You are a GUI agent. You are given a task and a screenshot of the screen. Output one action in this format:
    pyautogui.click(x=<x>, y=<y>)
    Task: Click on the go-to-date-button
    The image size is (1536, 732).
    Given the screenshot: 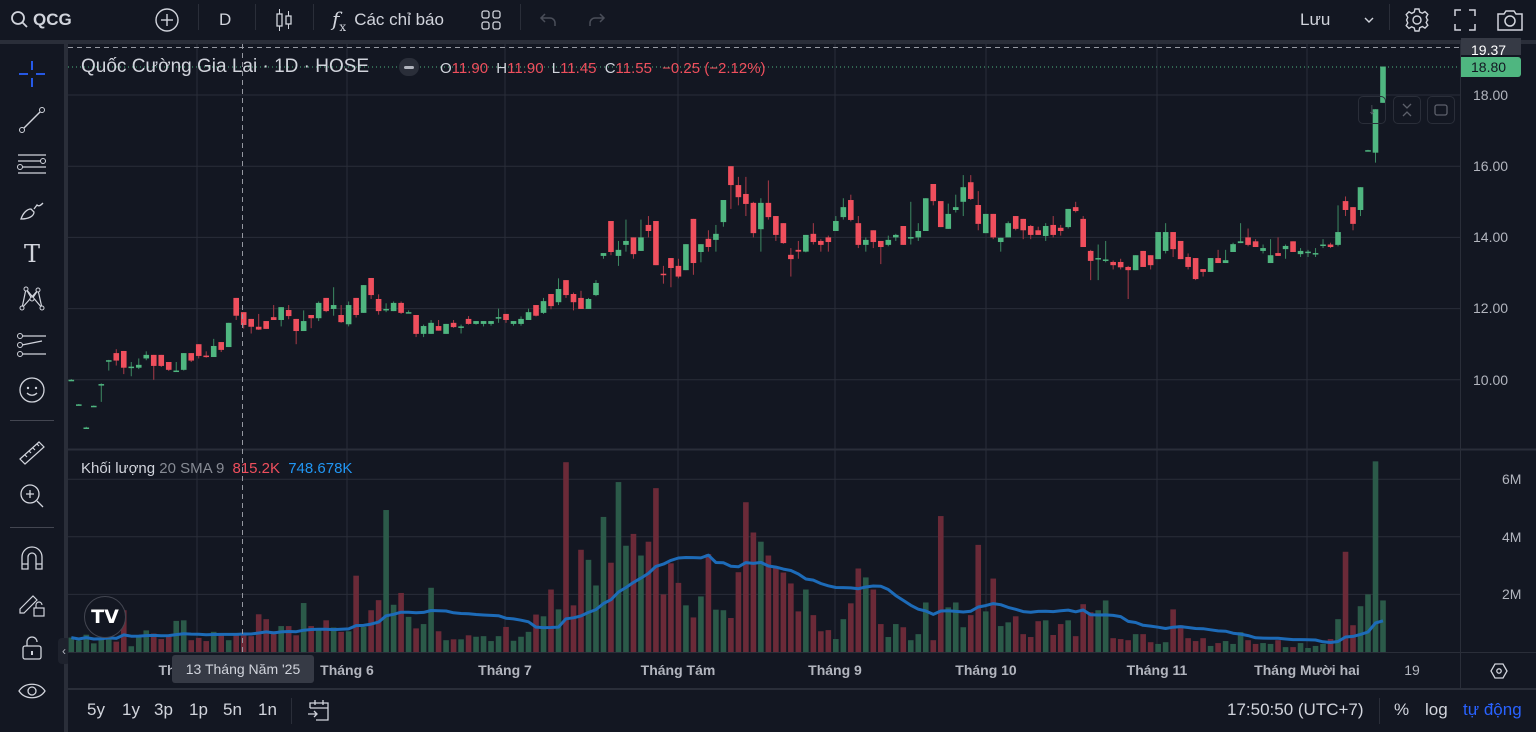 What is the action you would take?
    pyautogui.click(x=319, y=713)
    